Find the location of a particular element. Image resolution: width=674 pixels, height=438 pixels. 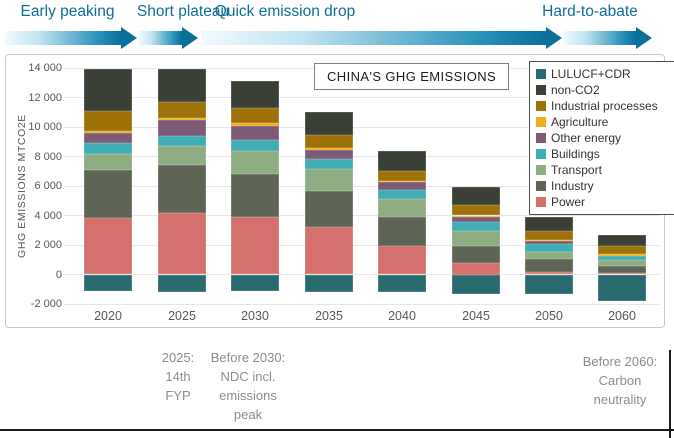

phase-label-hard-to-abate: Hard-to-abate is located at coordinates (590, 11).